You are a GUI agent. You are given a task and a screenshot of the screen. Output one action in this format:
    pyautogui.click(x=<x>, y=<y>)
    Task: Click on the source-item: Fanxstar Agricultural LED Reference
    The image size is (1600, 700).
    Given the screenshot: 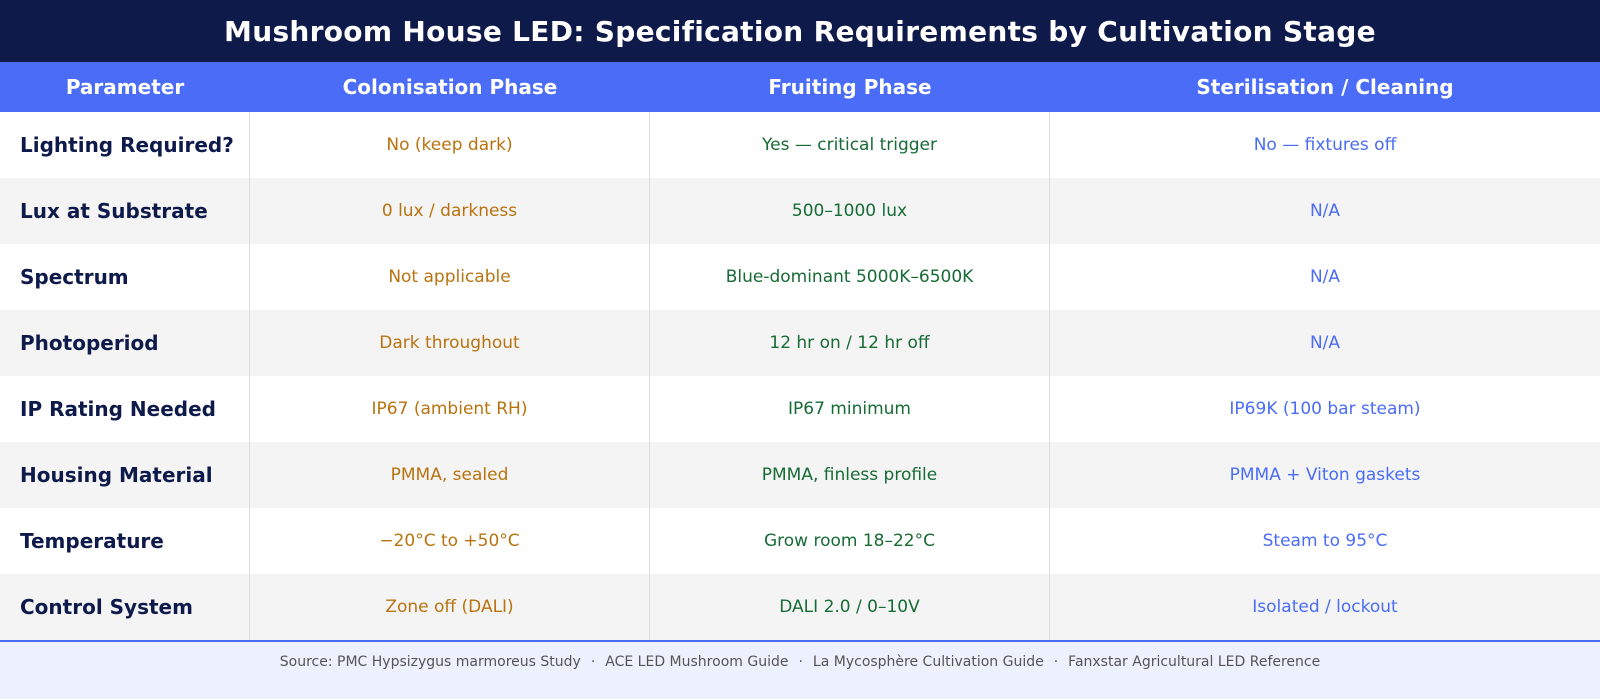 What is the action you would take?
    pyautogui.click(x=1194, y=662)
    